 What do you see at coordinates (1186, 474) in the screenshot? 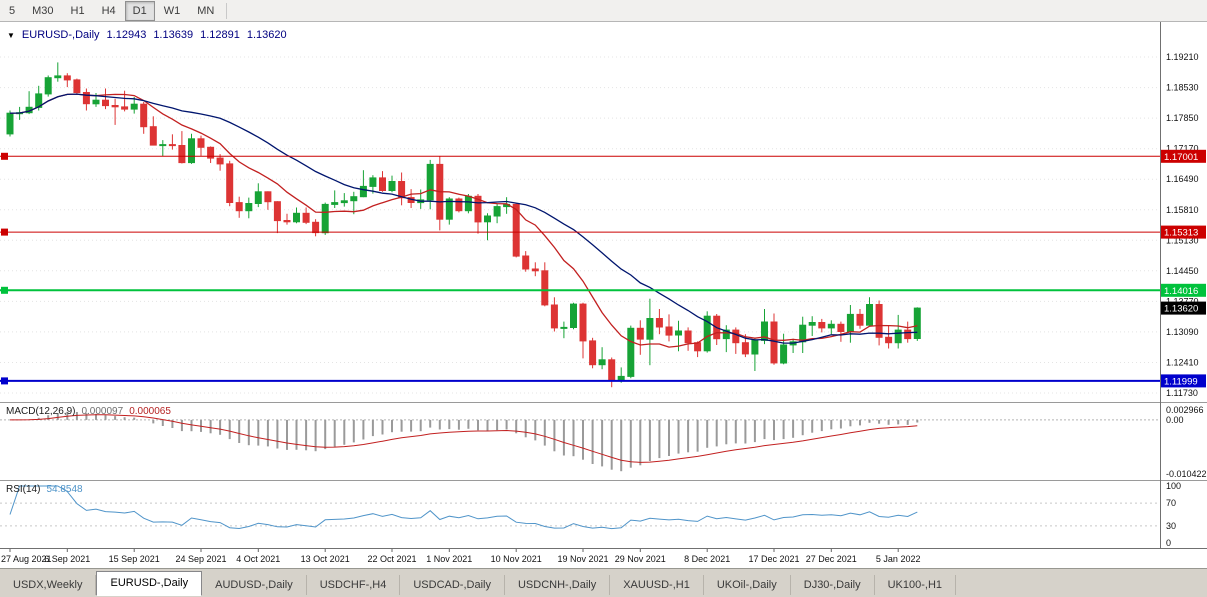
I see `macd-axis-min: -0.010422` at bounding box center [1186, 474].